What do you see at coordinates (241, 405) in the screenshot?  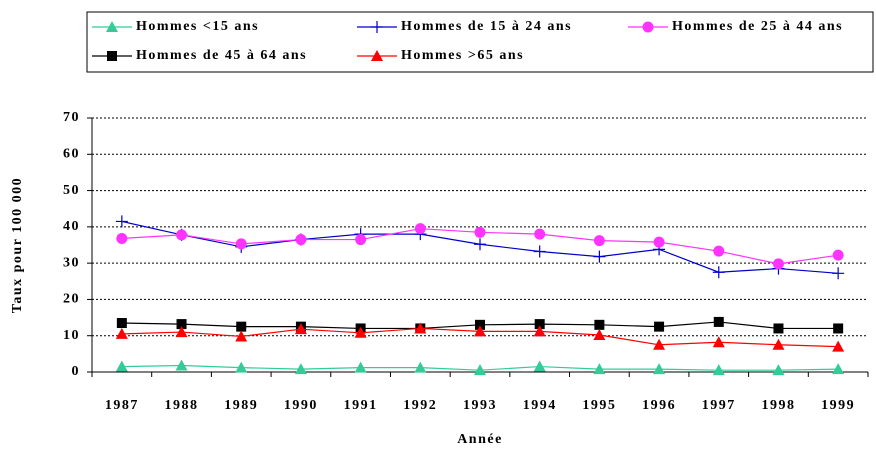 I see `x-tick-label: 1989` at bounding box center [241, 405].